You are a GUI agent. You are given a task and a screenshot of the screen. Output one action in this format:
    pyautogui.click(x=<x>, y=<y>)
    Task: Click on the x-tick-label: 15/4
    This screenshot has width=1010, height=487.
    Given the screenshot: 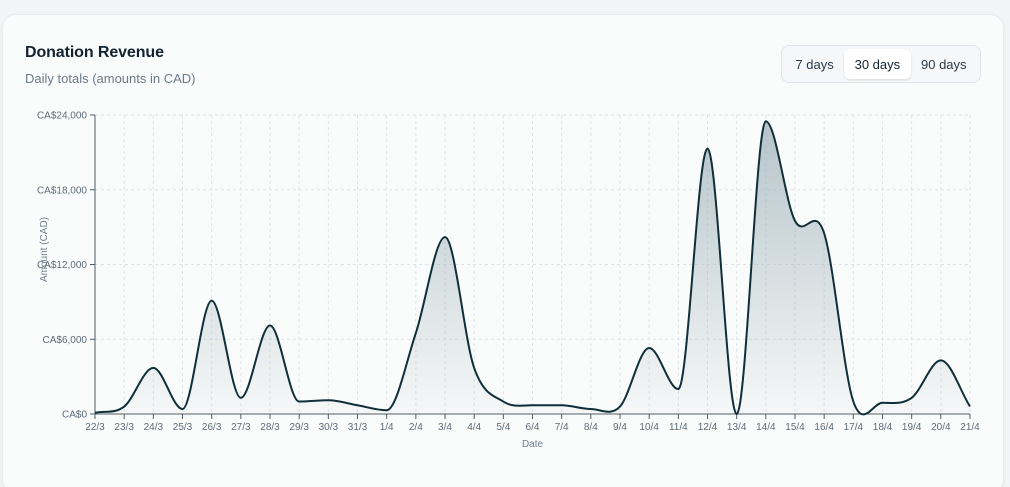 What is the action you would take?
    pyautogui.click(x=795, y=427)
    